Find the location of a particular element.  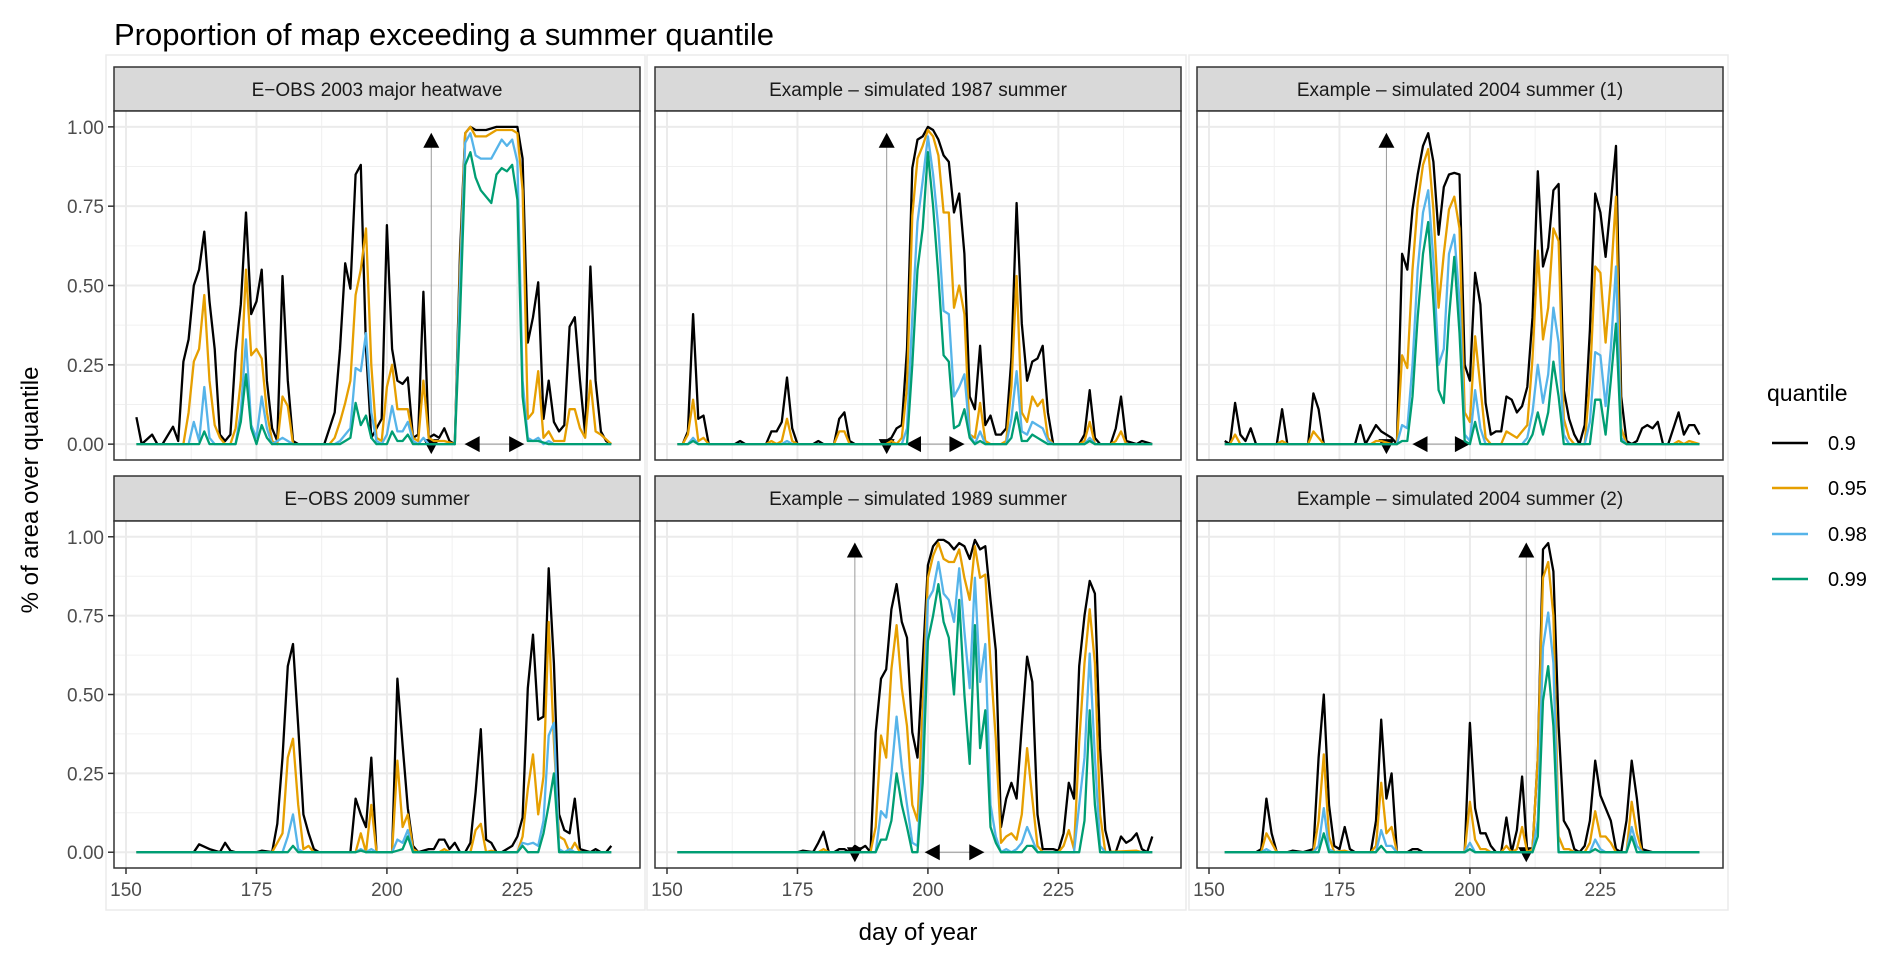

legend-label: 0.99 is located at coordinates (1847, 580).